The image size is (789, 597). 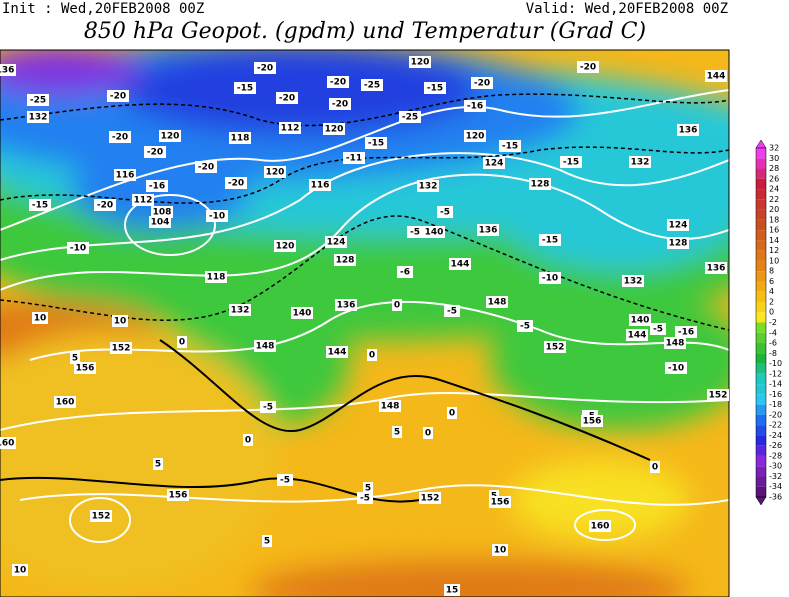 What do you see at coordinates (640, 321) in the screenshot?
I see `geopotential-label: 140` at bounding box center [640, 321].